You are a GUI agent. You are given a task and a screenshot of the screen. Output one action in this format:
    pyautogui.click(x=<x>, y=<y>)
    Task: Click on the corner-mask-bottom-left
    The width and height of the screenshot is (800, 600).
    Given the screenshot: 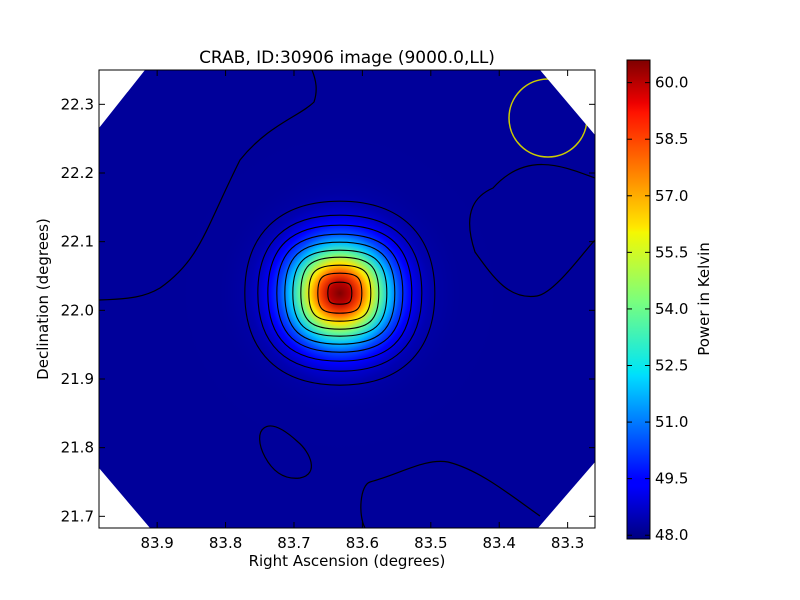 What is the action you would take?
    pyautogui.click(x=124, y=498)
    